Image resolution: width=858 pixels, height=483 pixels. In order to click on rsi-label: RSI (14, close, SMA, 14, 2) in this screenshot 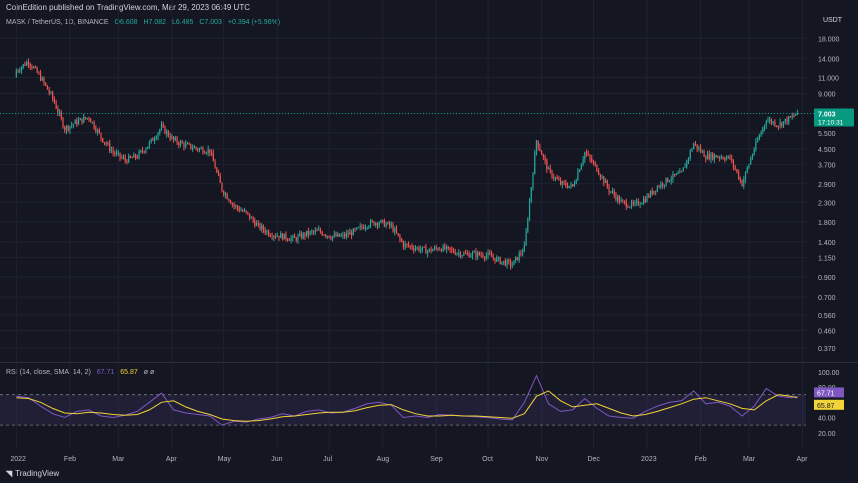, I will do `click(48, 372)`.